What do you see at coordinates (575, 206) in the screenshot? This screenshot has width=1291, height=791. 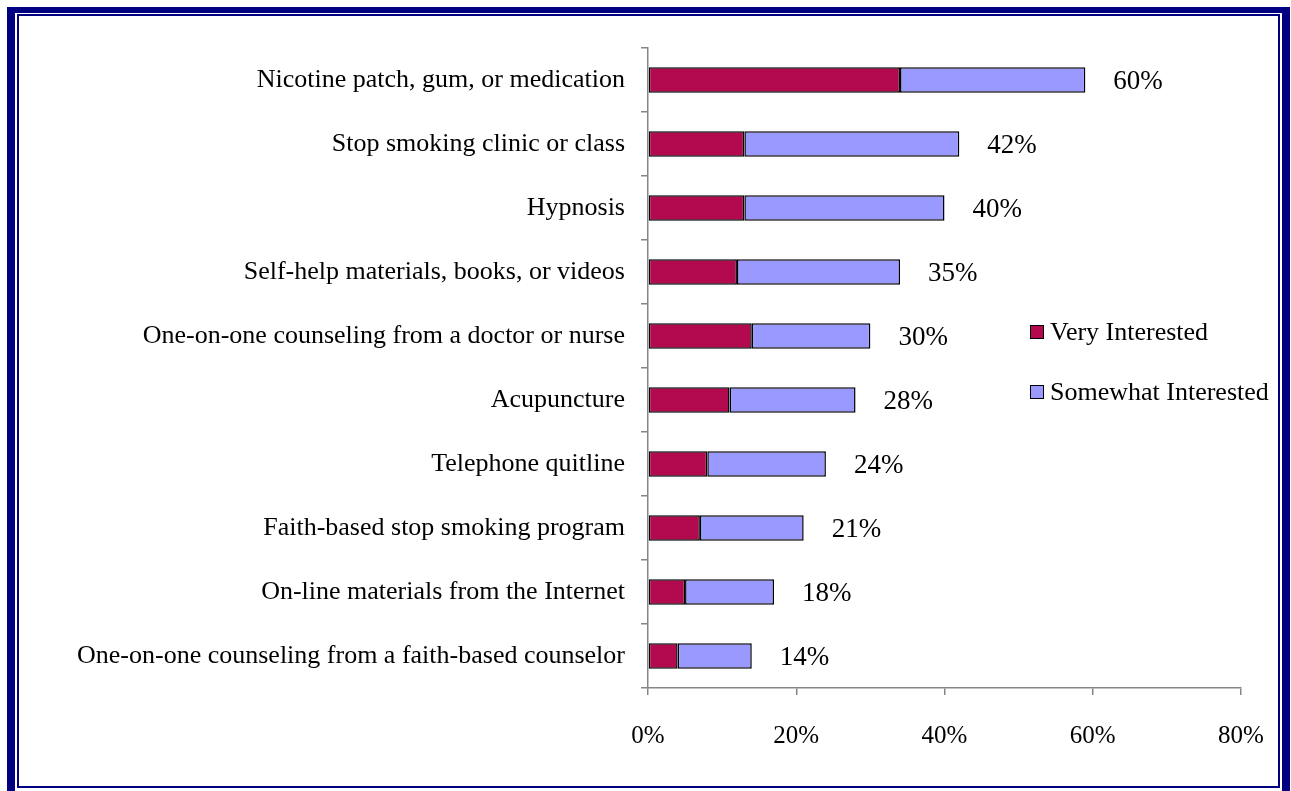 I see `y-tick-label: Hypnosis` at bounding box center [575, 206].